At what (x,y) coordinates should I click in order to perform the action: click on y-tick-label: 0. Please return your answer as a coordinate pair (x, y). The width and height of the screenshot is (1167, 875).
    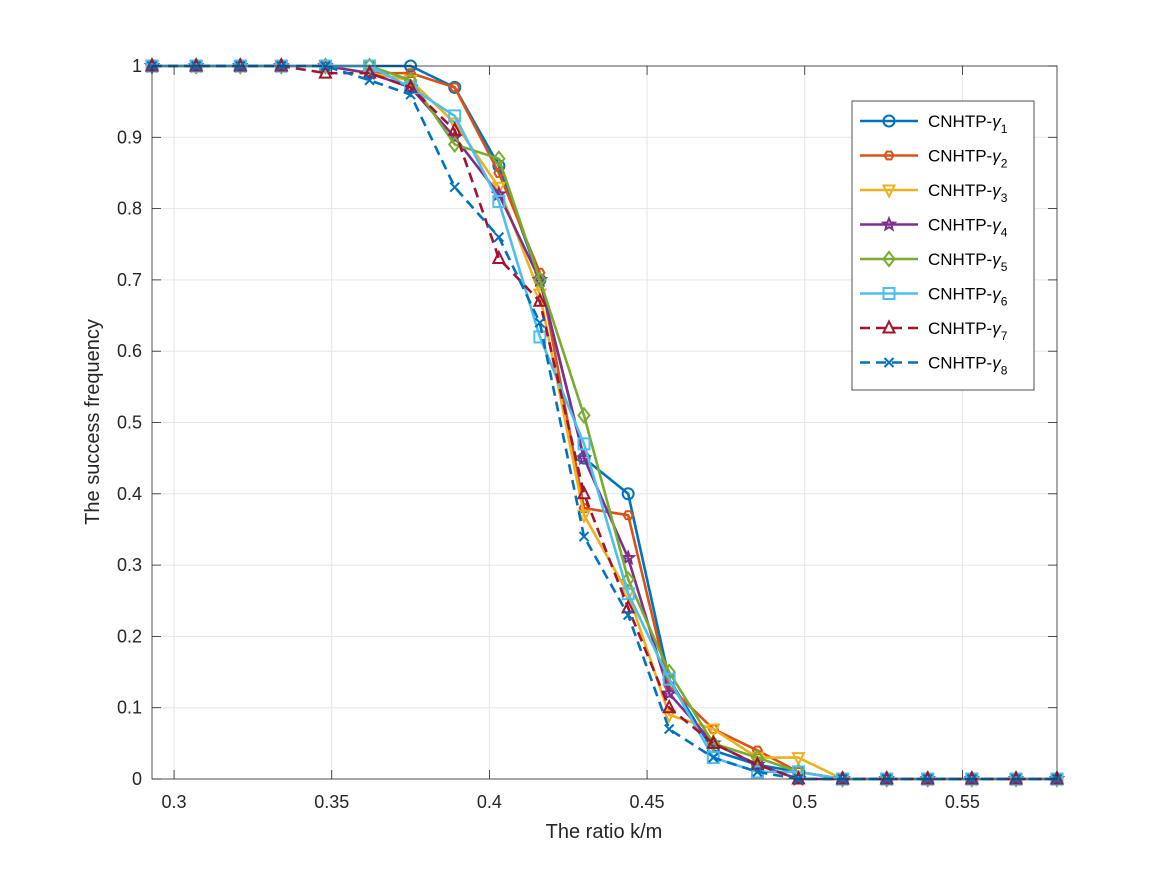
    Looking at the image, I should click on (137, 779).